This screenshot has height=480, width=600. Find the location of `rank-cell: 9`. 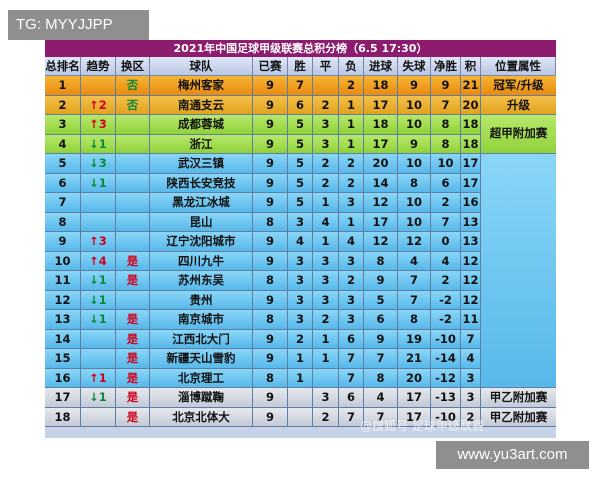

rank-cell: 9 is located at coordinates (63, 241).